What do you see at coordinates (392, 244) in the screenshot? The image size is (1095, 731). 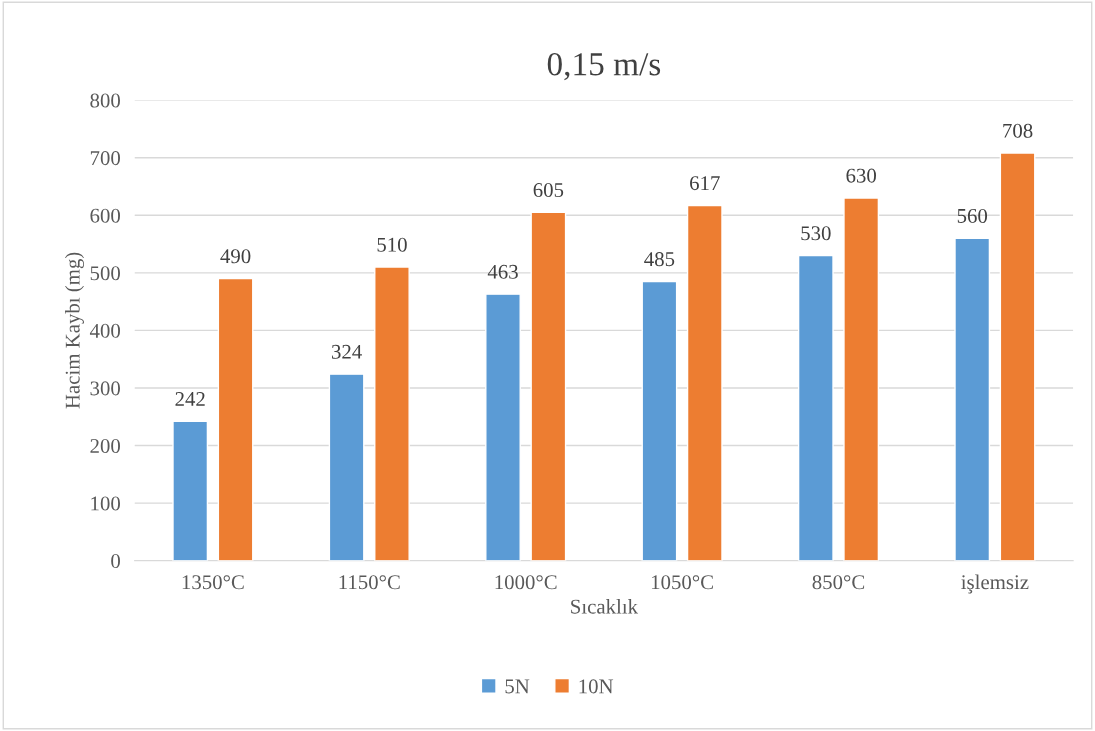 I see `data-label: 510` at bounding box center [392, 244].